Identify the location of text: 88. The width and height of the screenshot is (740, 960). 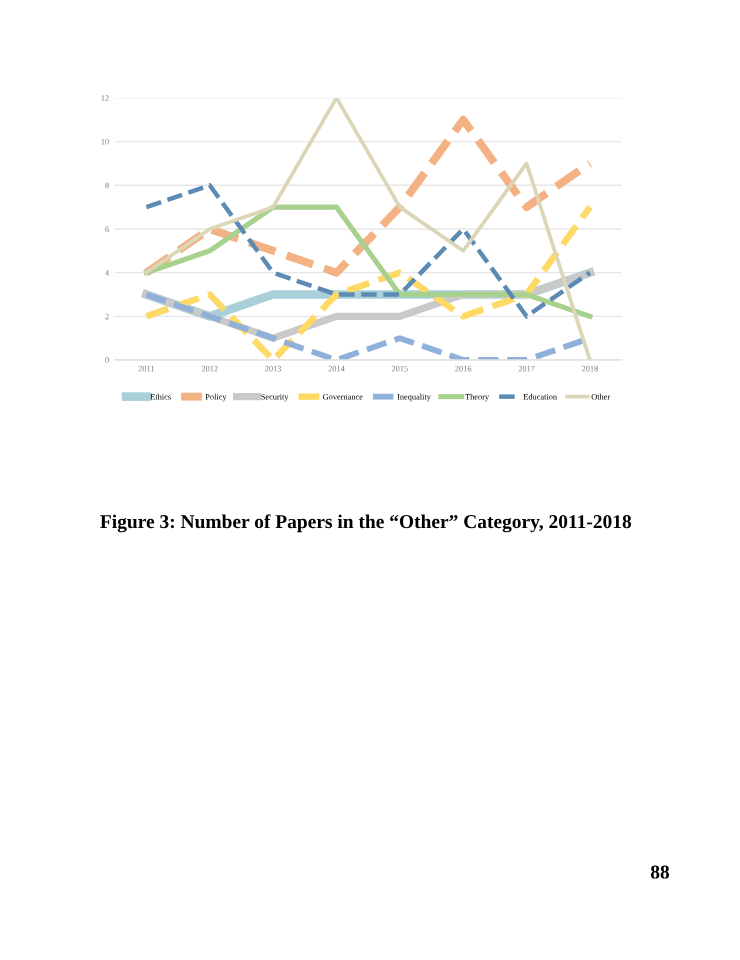
(660, 872).